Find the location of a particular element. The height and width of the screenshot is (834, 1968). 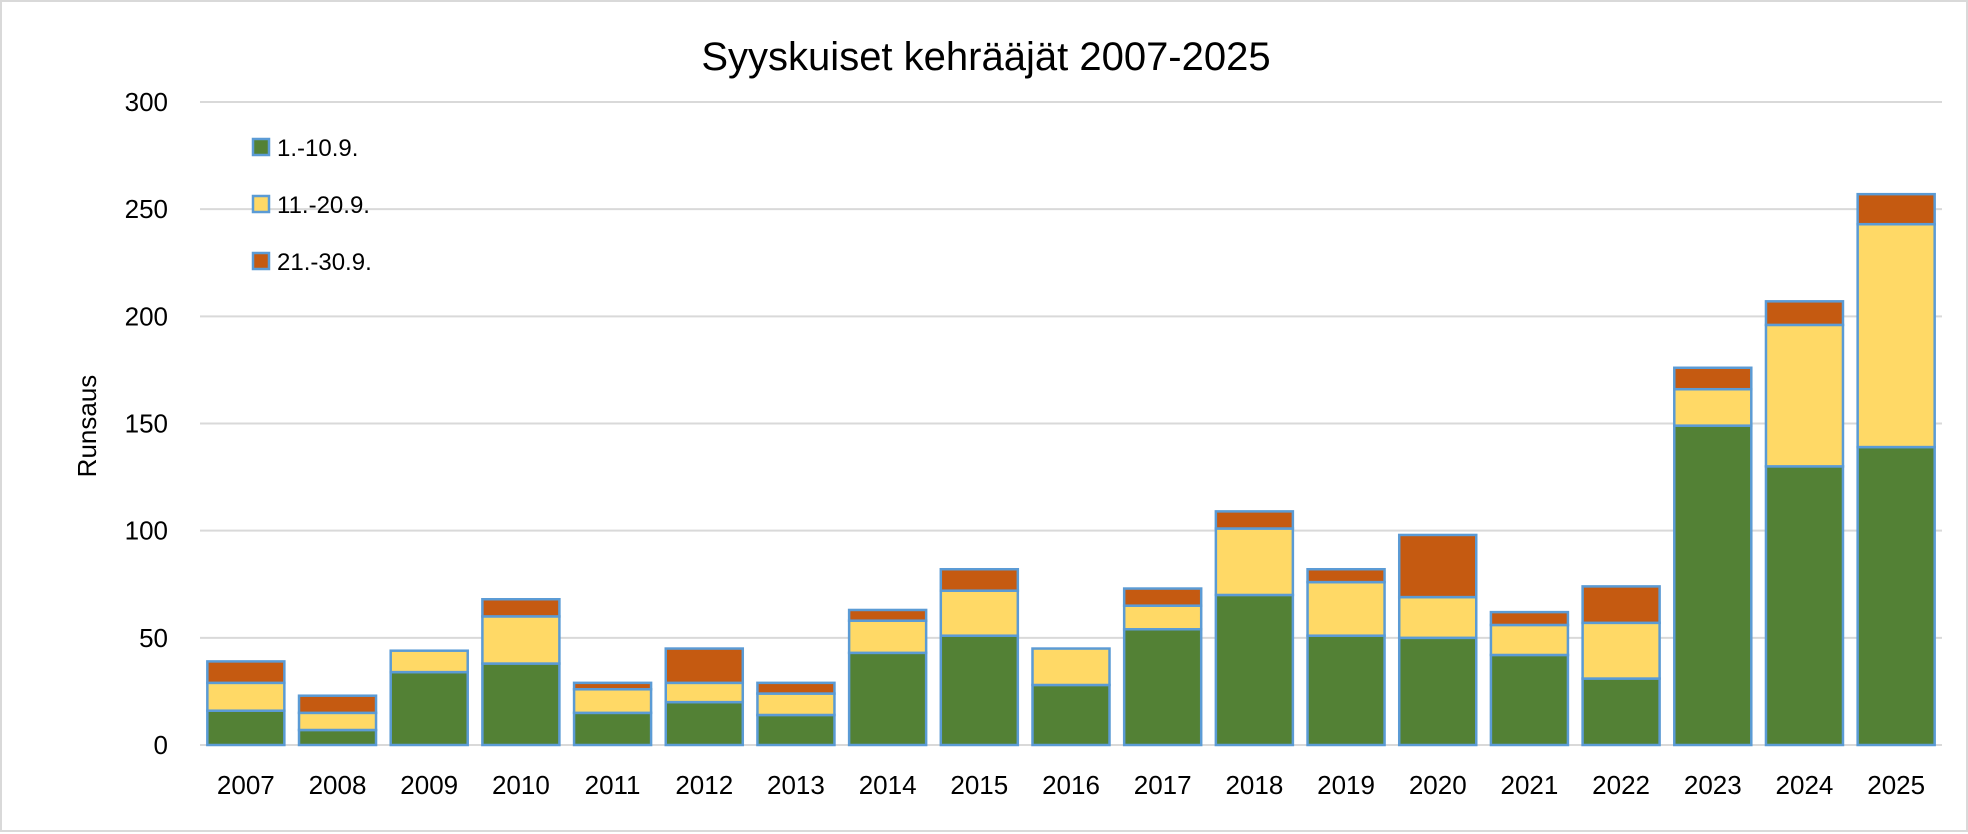

legend: 1.-10.9. 11.-20.9. 21.-30.9. is located at coordinates (311, 205).